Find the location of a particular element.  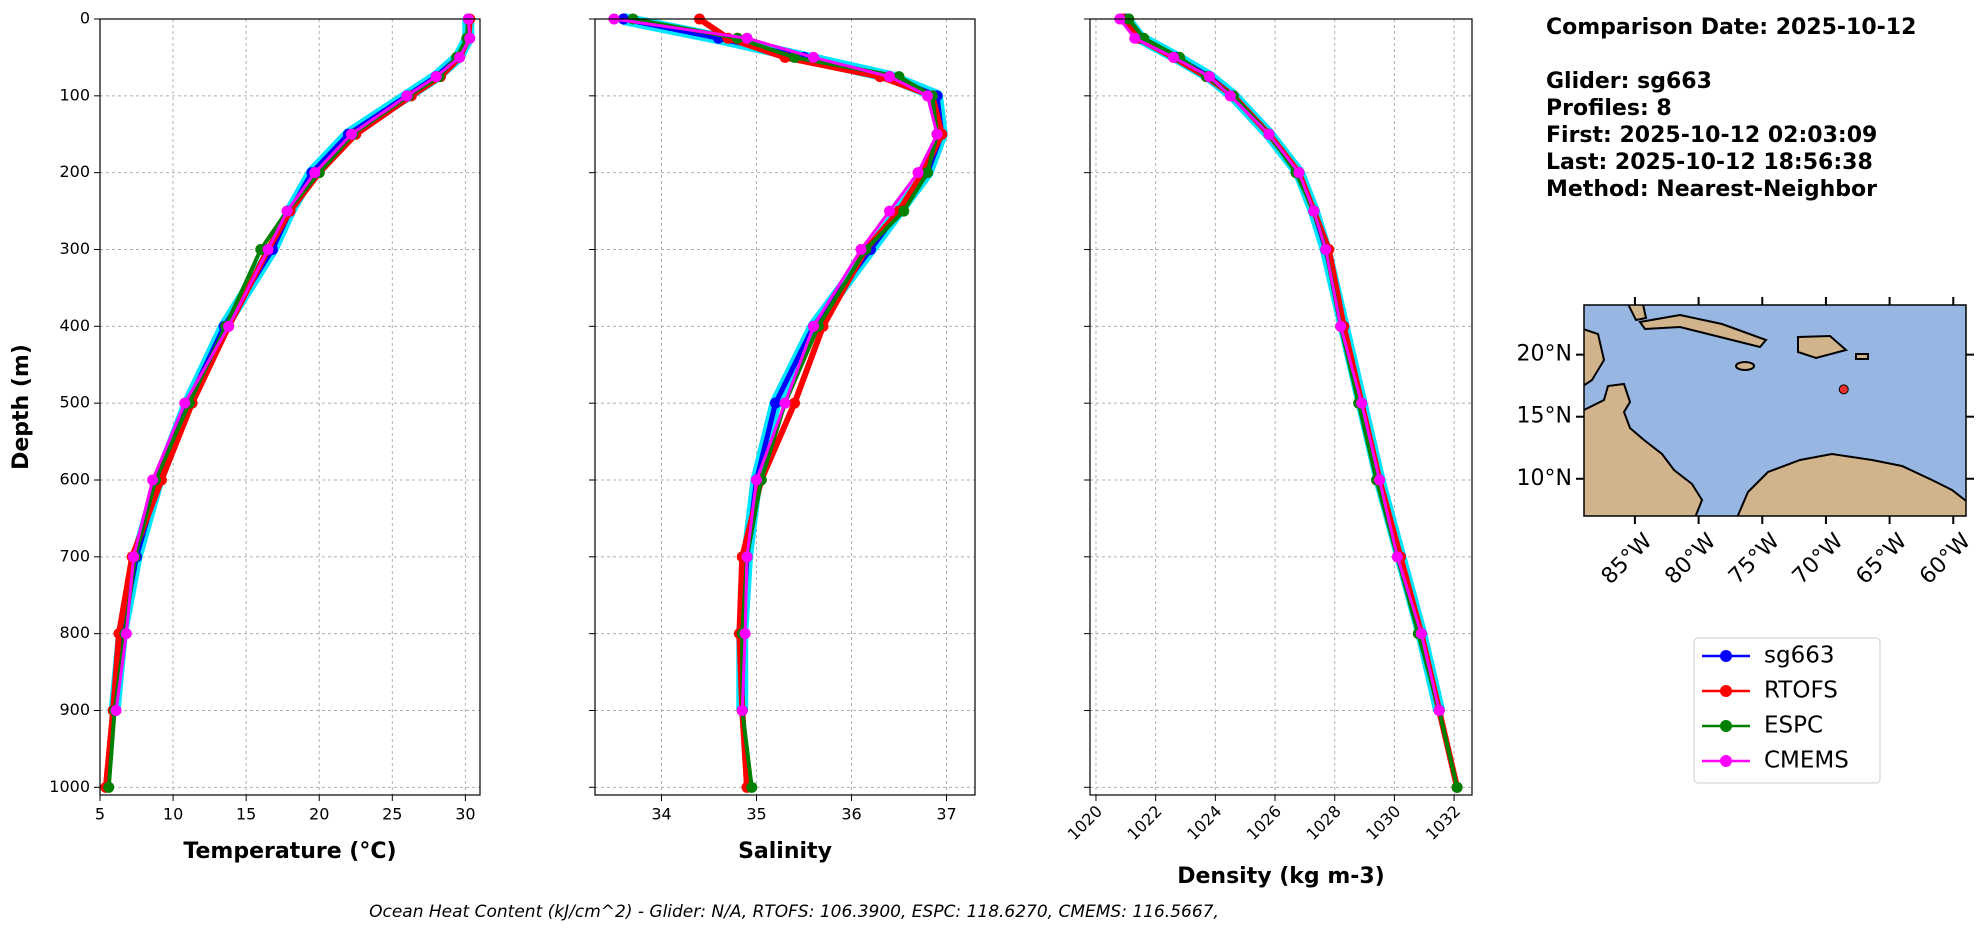

map is located at coordinates (1775, 410).